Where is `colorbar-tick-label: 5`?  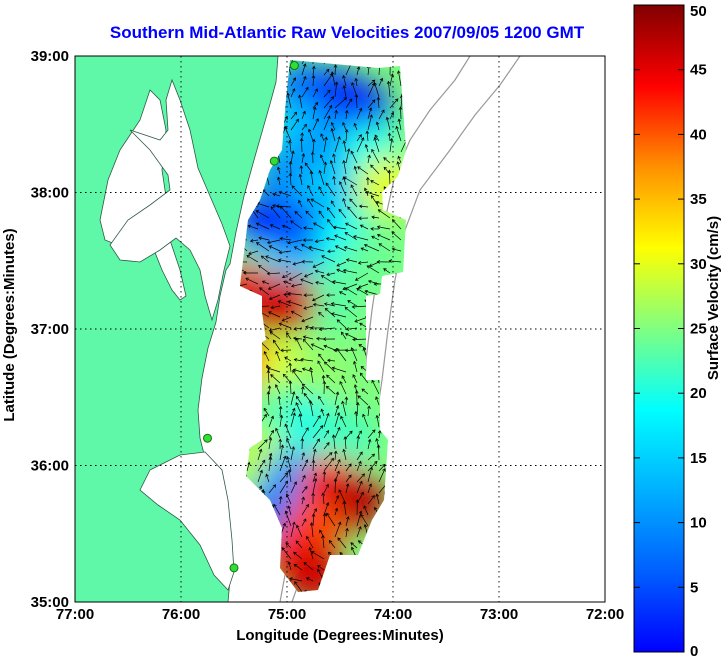 colorbar-tick-label: 5 is located at coordinates (694, 587).